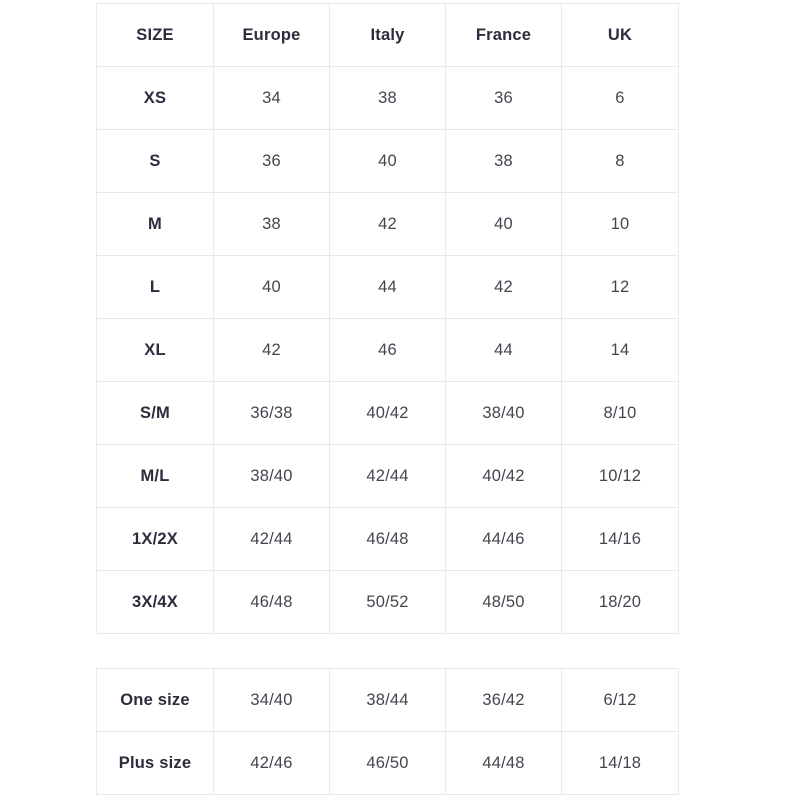 The image size is (800, 800). I want to click on cell-uk: 6/12, so click(620, 700).